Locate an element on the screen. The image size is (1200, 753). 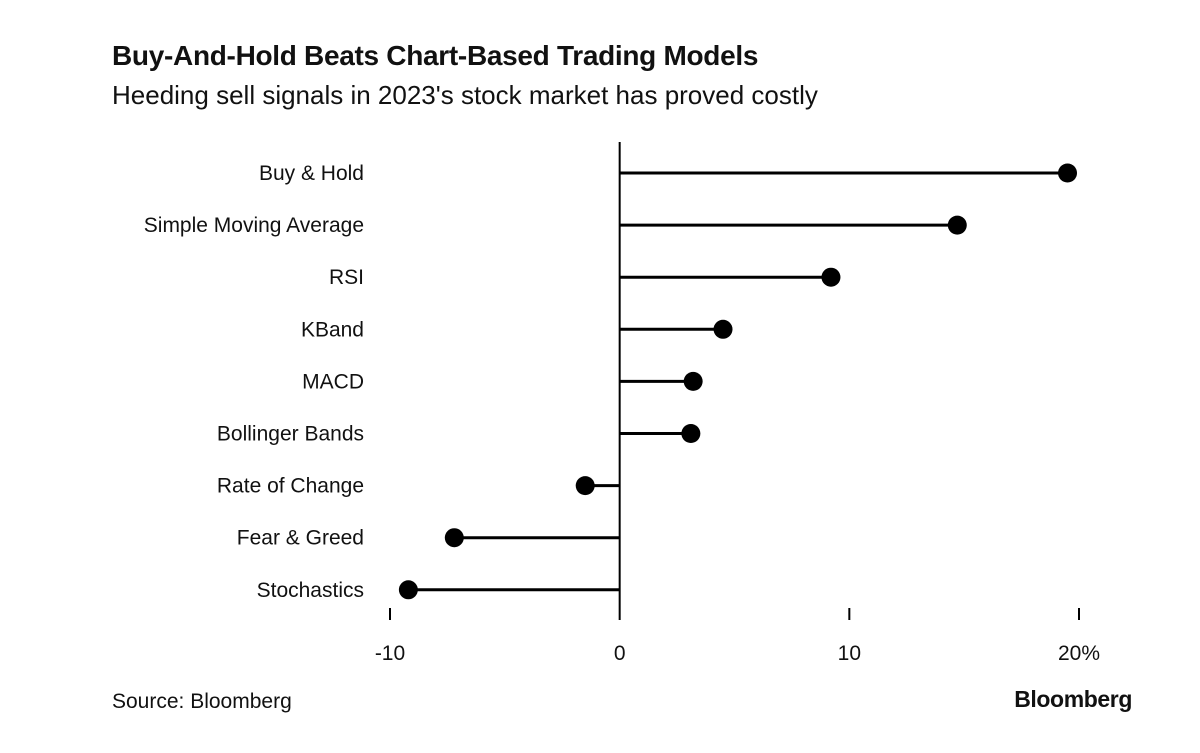
bloomberg-logo: Bloomberg is located at coordinates (1073, 699).